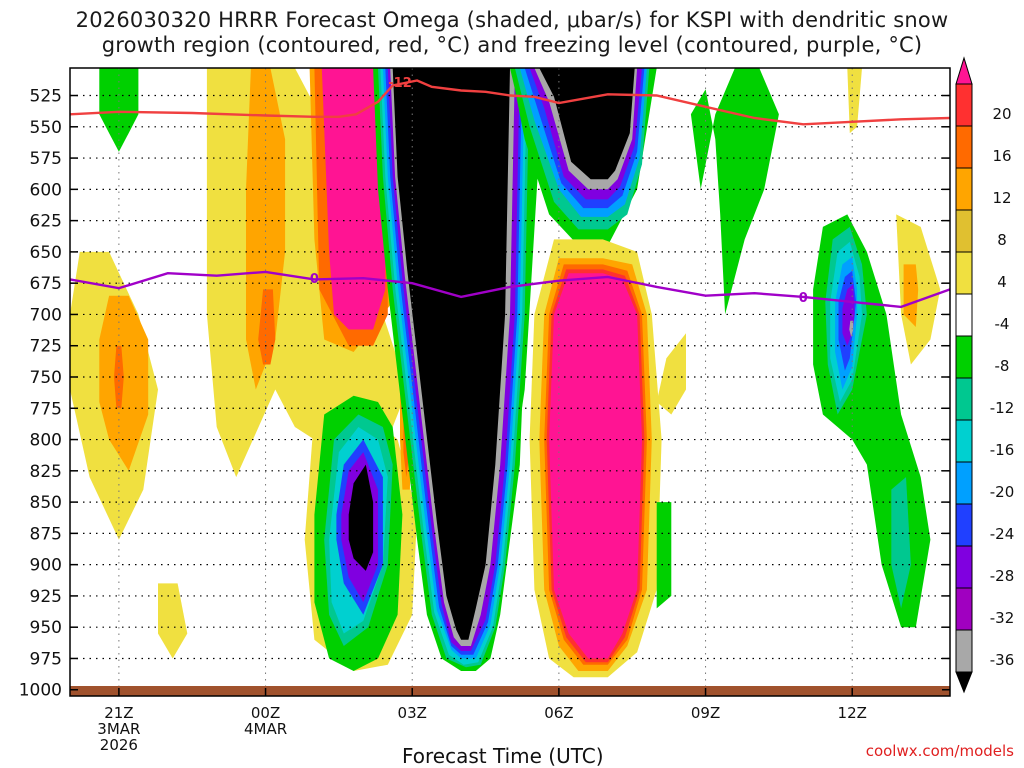  What do you see at coordinates (510, 102) in the screenshot?
I see `dgz-contour-line` at bounding box center [510, 102].